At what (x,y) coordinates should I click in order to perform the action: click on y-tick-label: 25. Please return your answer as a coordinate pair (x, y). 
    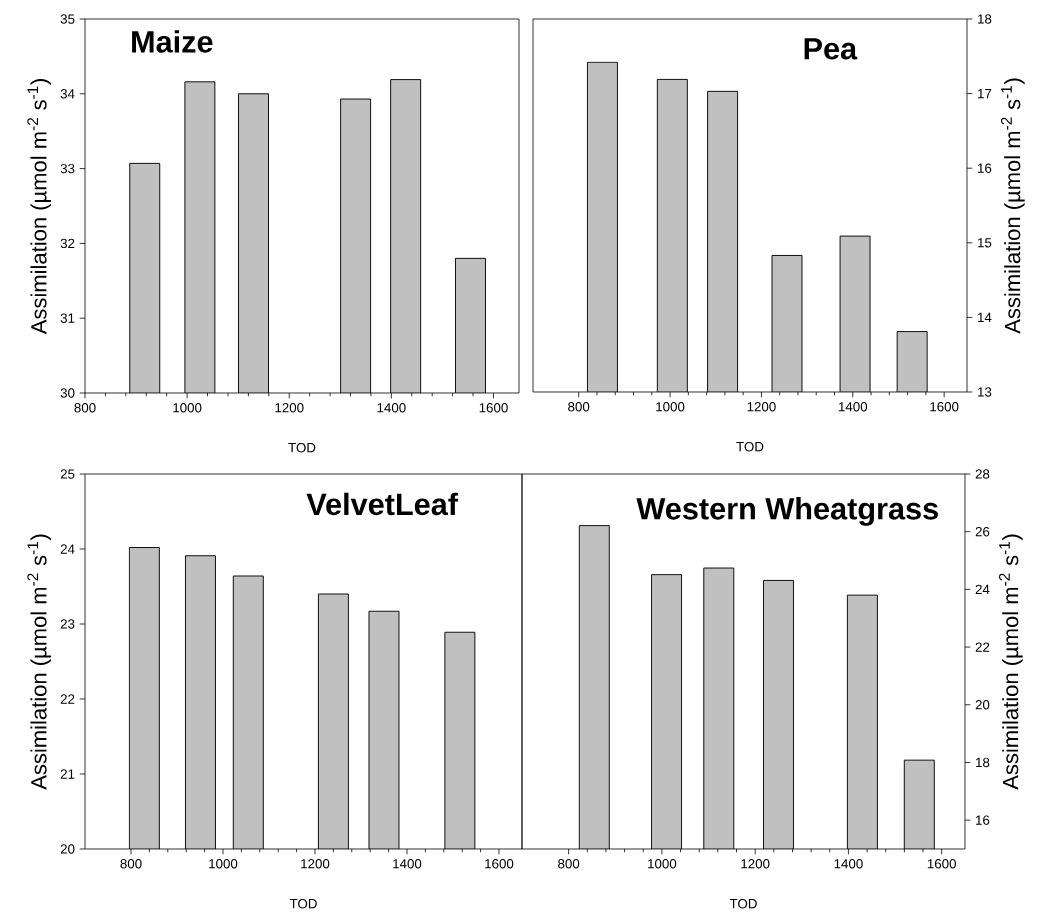
    Looking at the image, I should click on (67, 474).